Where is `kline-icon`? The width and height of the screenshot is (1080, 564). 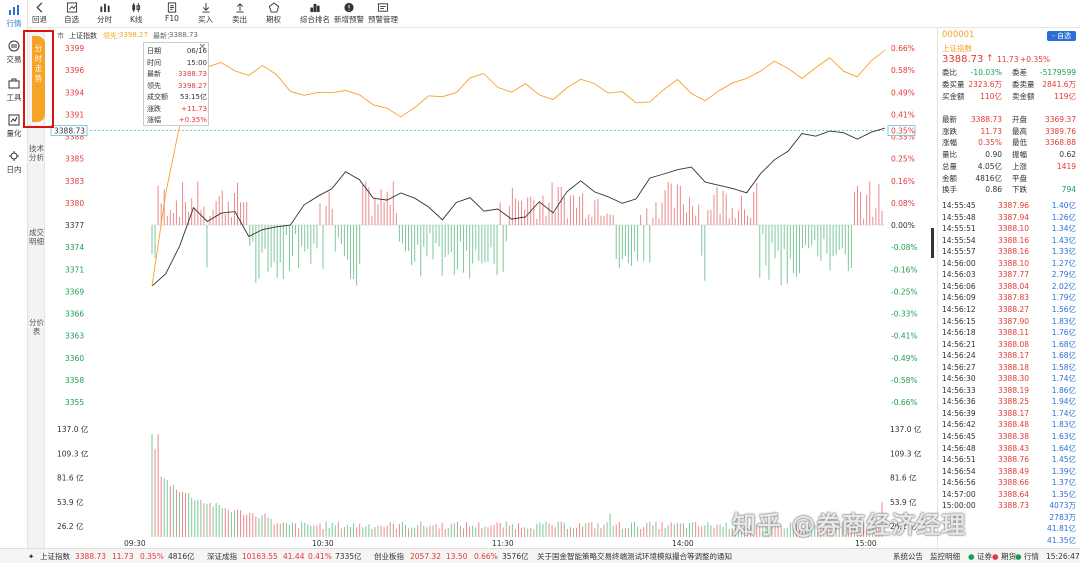 kline-icon is located at coordinates (136, 7).